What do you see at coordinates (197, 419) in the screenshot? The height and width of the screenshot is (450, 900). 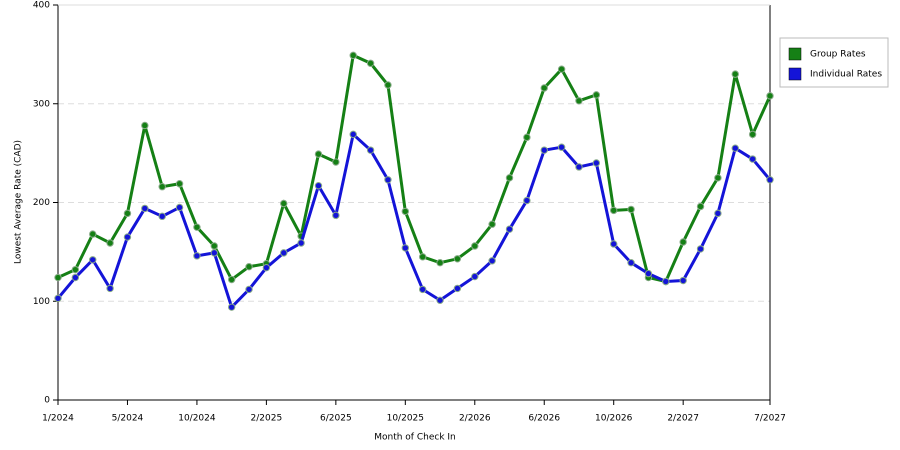 I see `x-tick-label: 10/2024` at bounding box center [197, 419].